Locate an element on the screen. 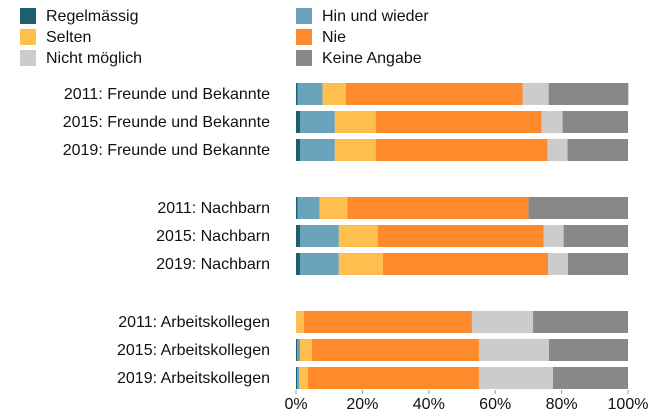  y-tick-label: 2015: Freunde und Bekannte is located at coordinates (166, 122).